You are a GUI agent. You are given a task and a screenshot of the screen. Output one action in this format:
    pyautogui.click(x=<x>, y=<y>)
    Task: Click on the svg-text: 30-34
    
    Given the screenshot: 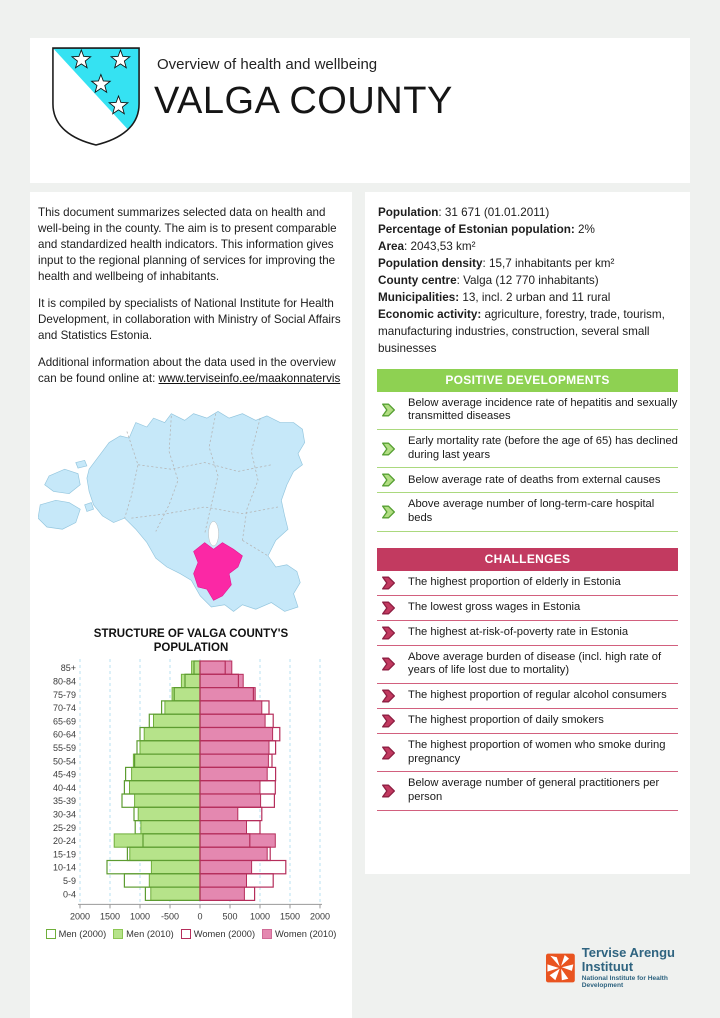 What is the action you would take?
    pyautogui.click(x=64, y=814)
    